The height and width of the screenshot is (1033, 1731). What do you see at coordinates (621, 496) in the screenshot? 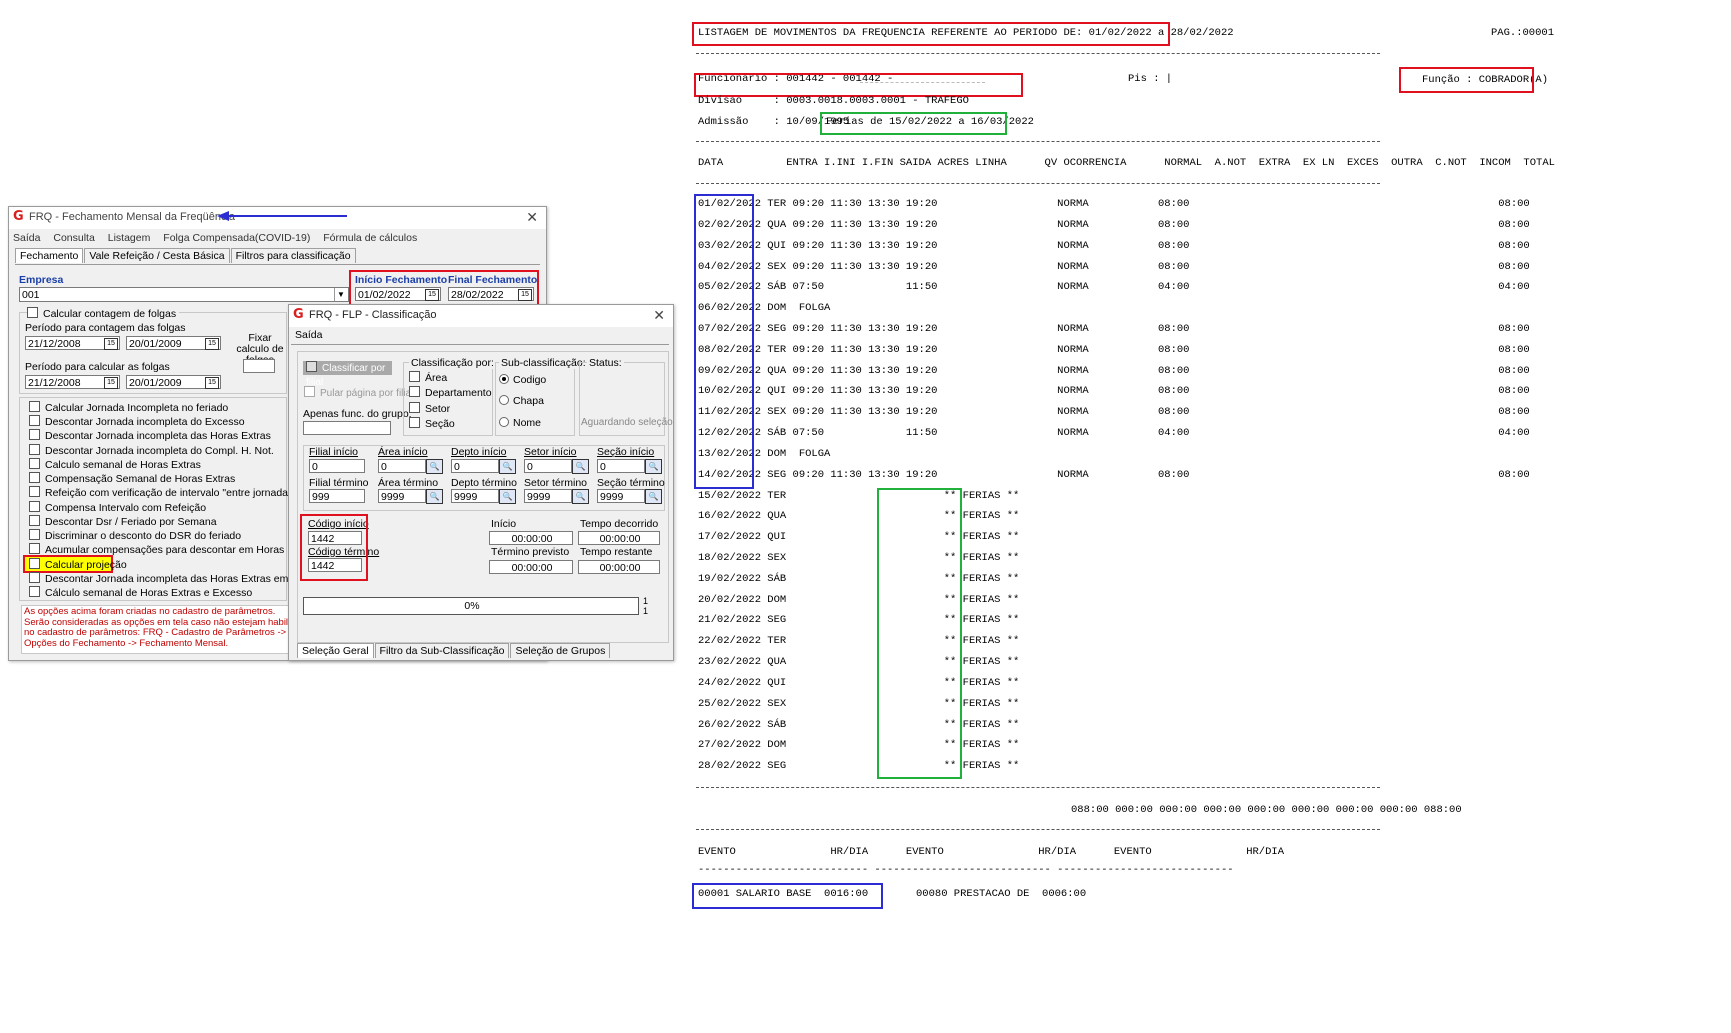
I see `secao-termino-input: 9999` at bounding box center [621, 496].